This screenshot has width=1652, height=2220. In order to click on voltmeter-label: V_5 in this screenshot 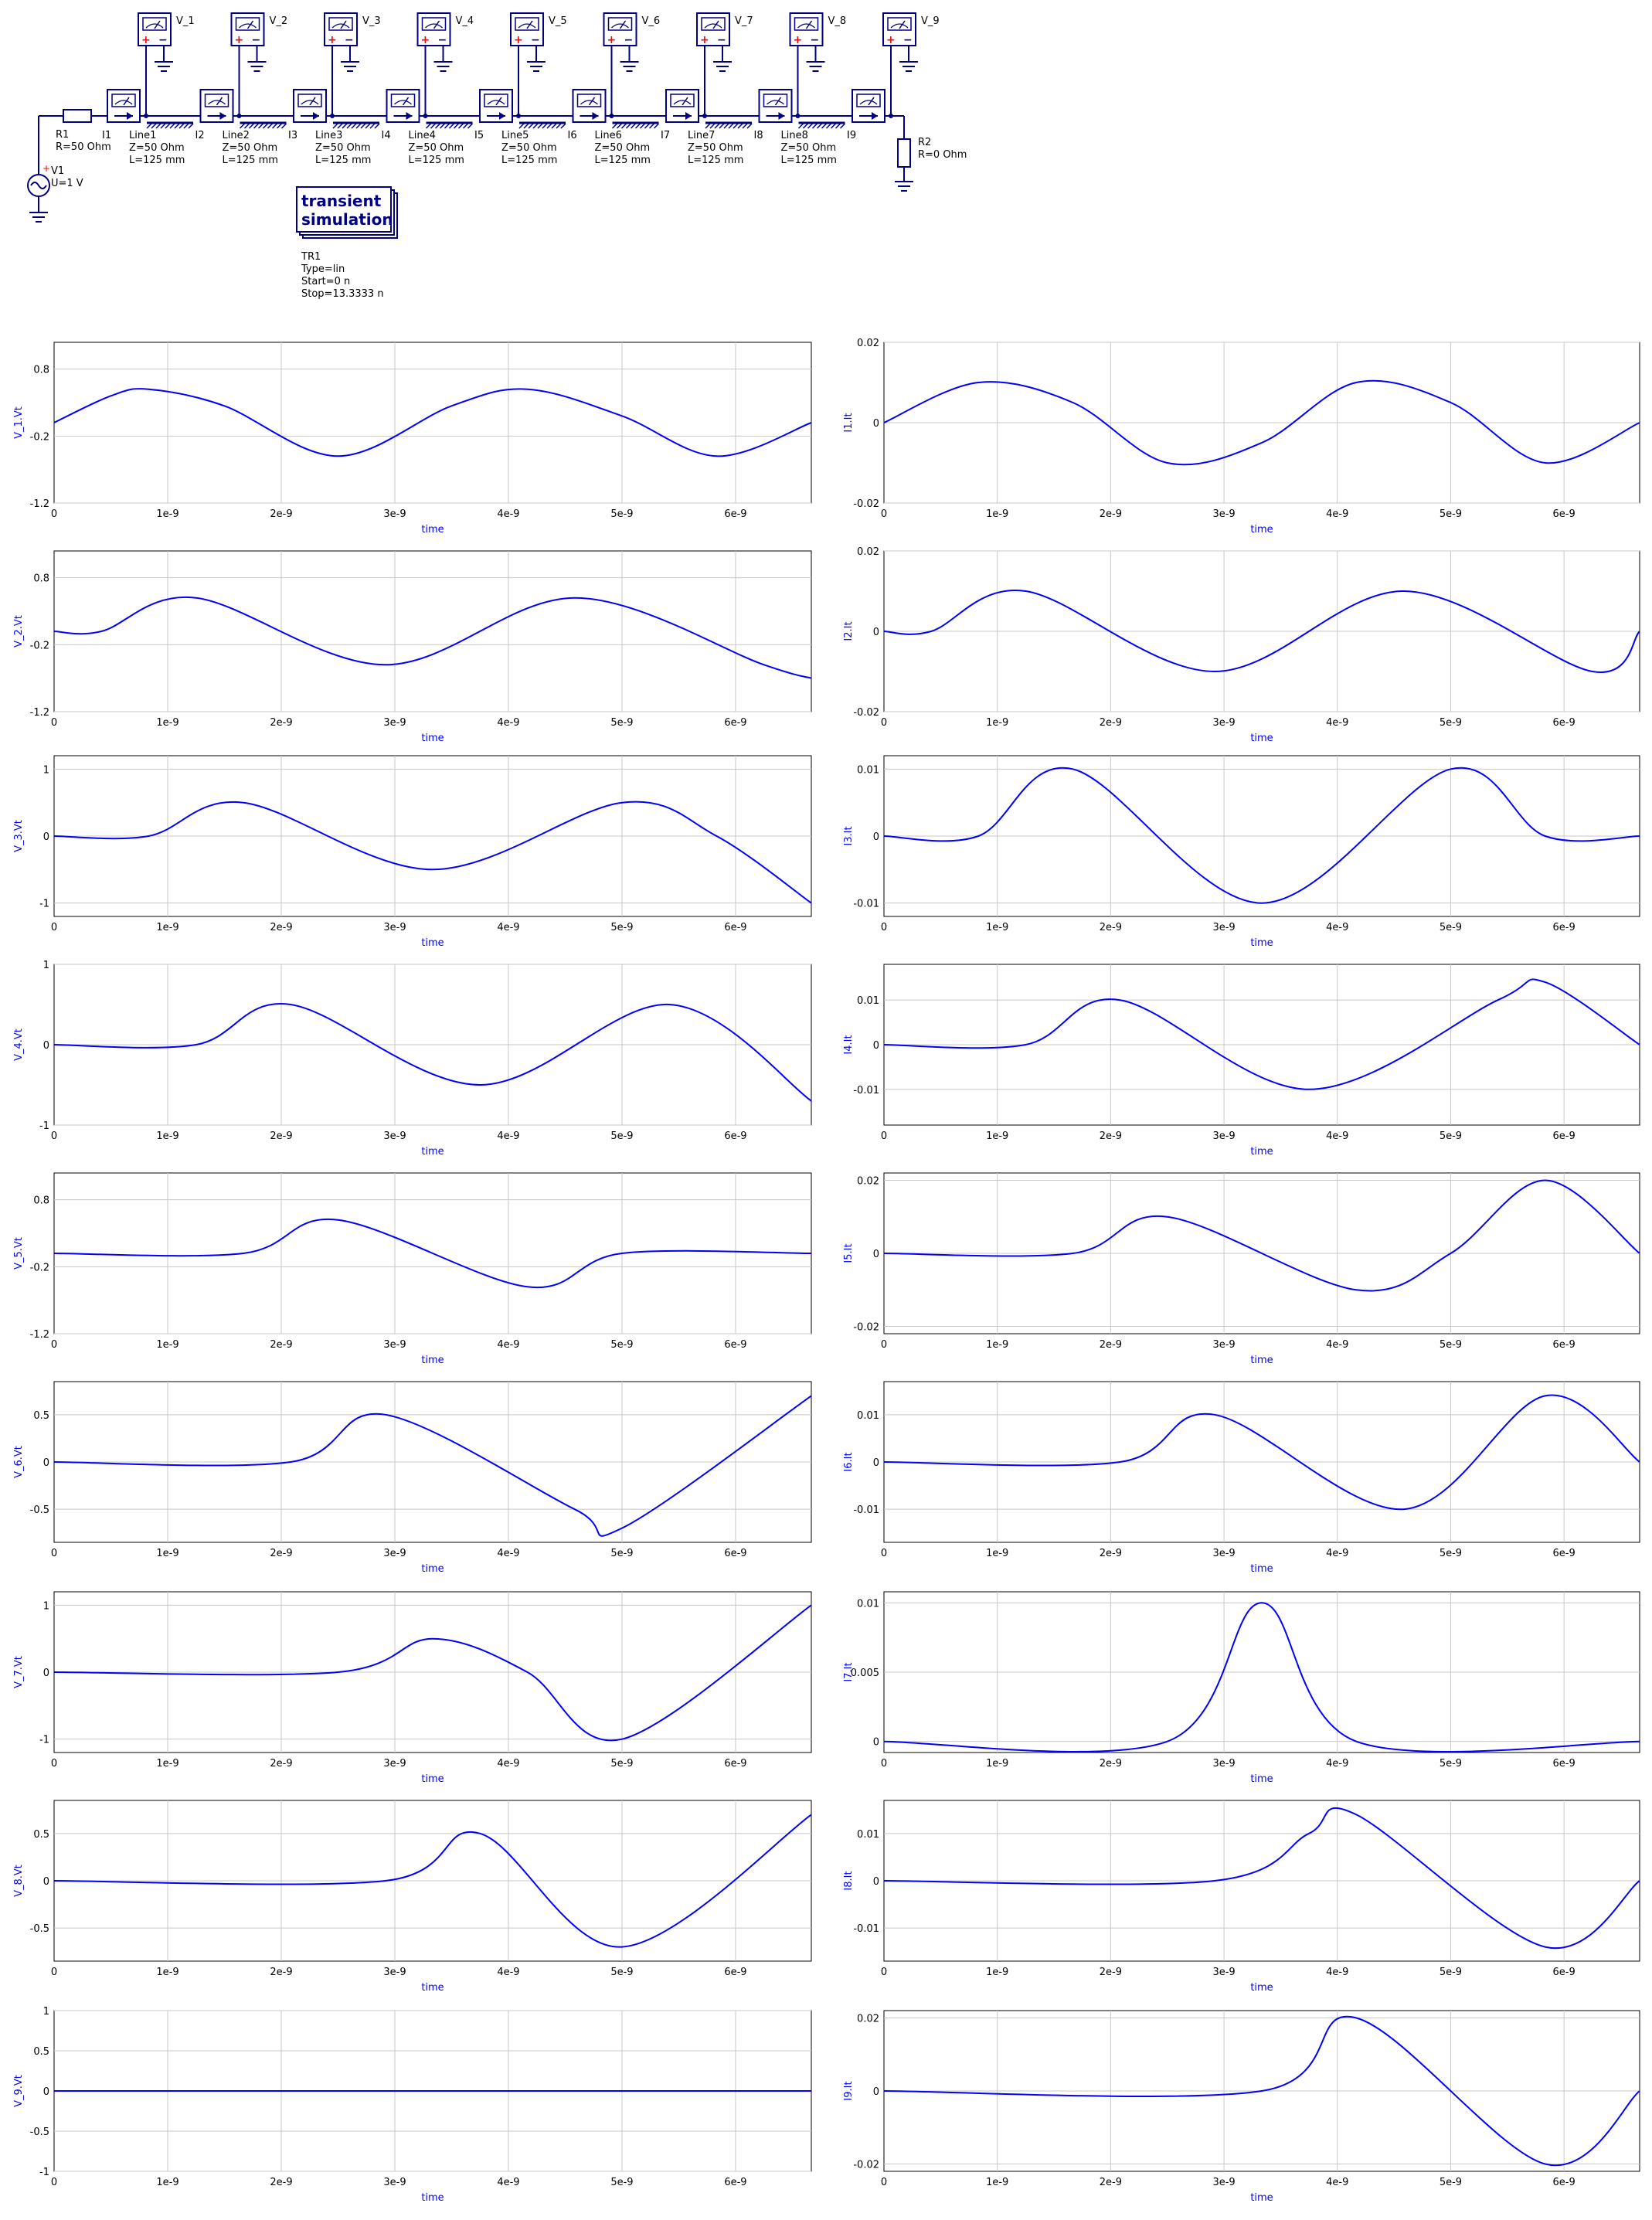, I will do `click(558, 21)`.